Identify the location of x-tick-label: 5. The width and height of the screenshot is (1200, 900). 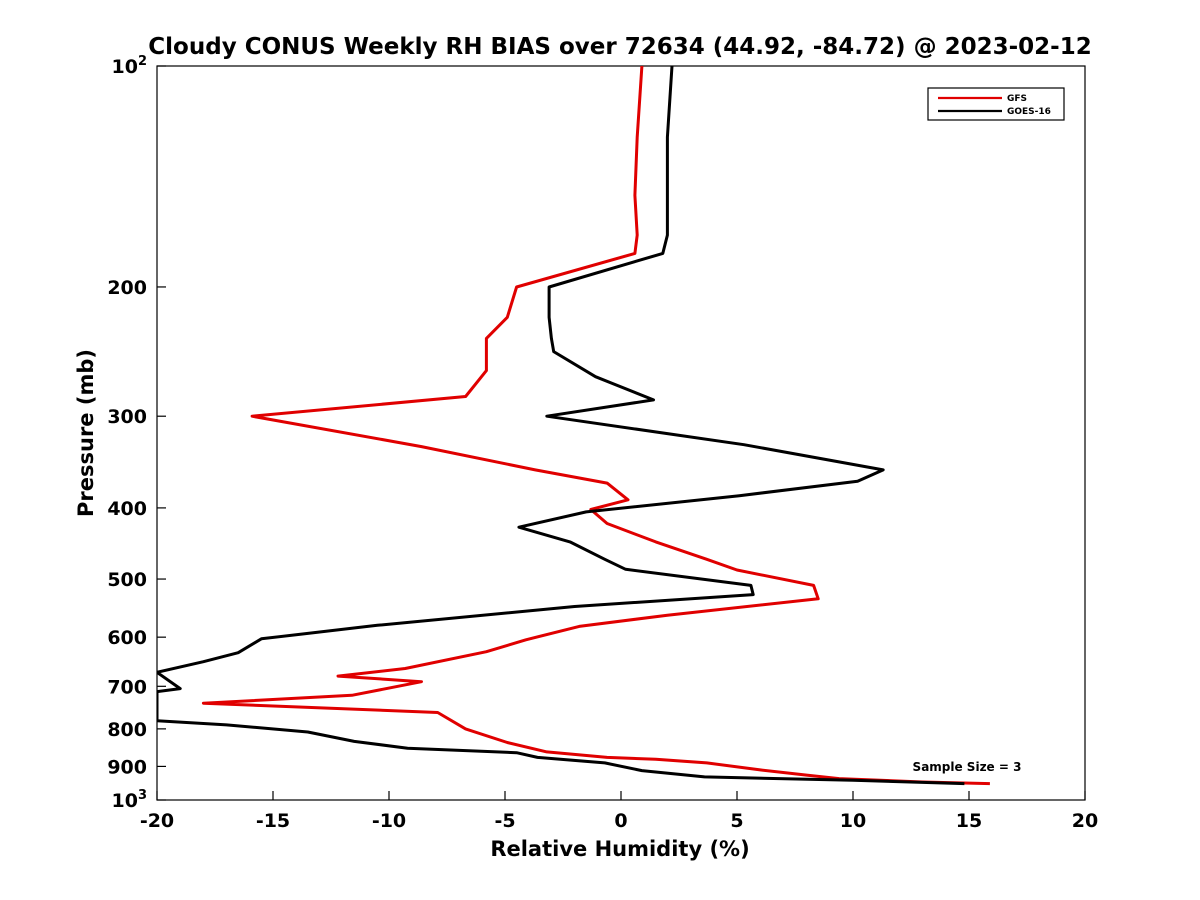
(736, 821).